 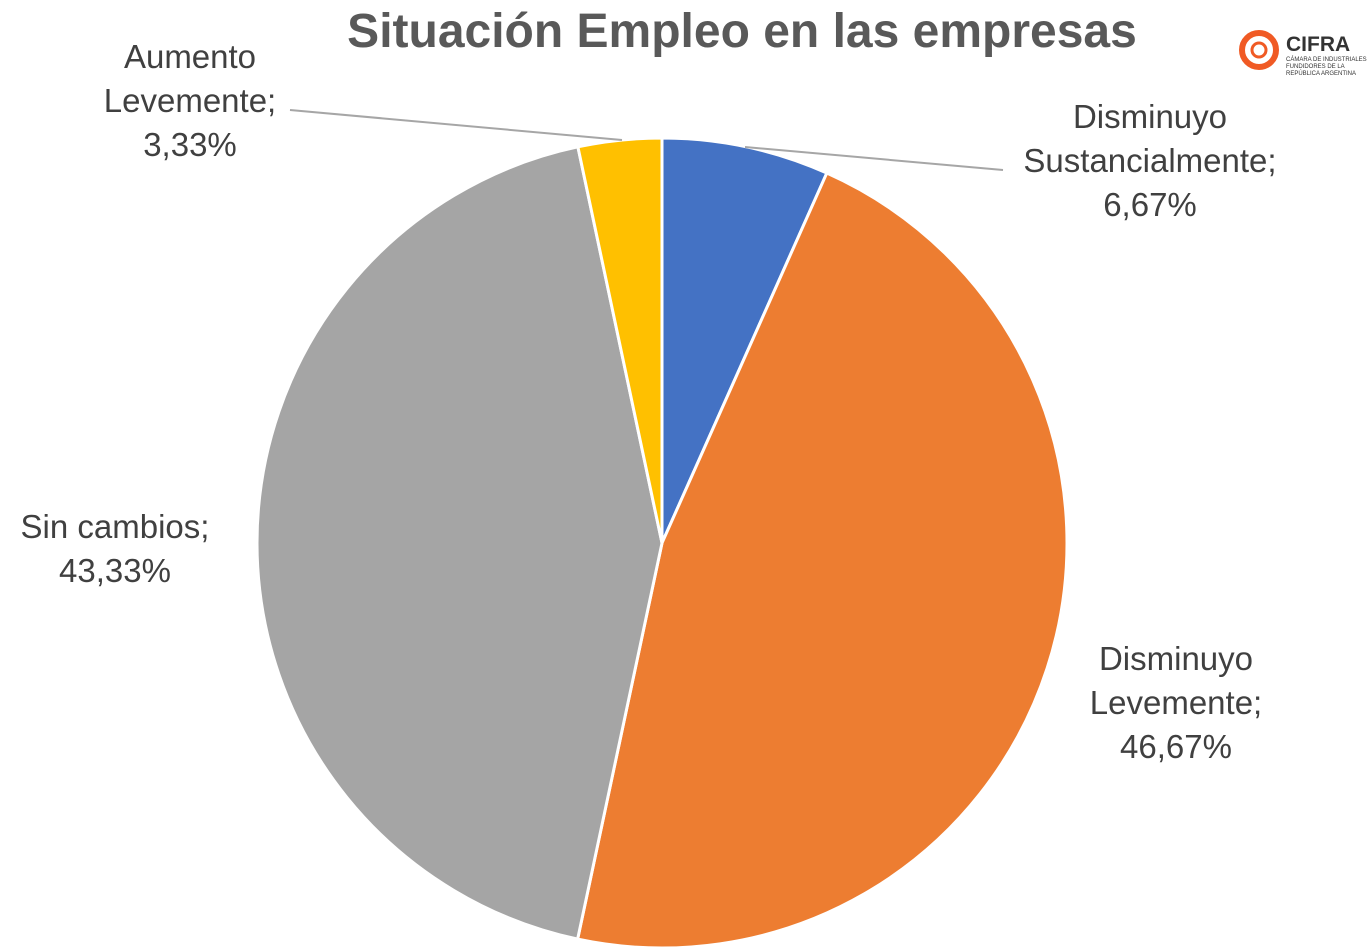 I want to click on logo-icon-inner, so click(x=1259, y=50).